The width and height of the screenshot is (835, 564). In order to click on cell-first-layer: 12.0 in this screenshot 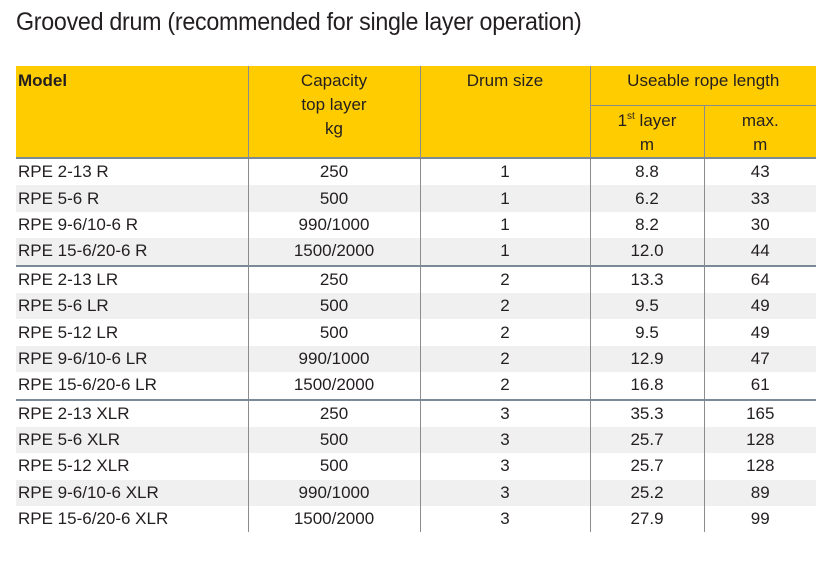, I will do `click(646, 252)`.